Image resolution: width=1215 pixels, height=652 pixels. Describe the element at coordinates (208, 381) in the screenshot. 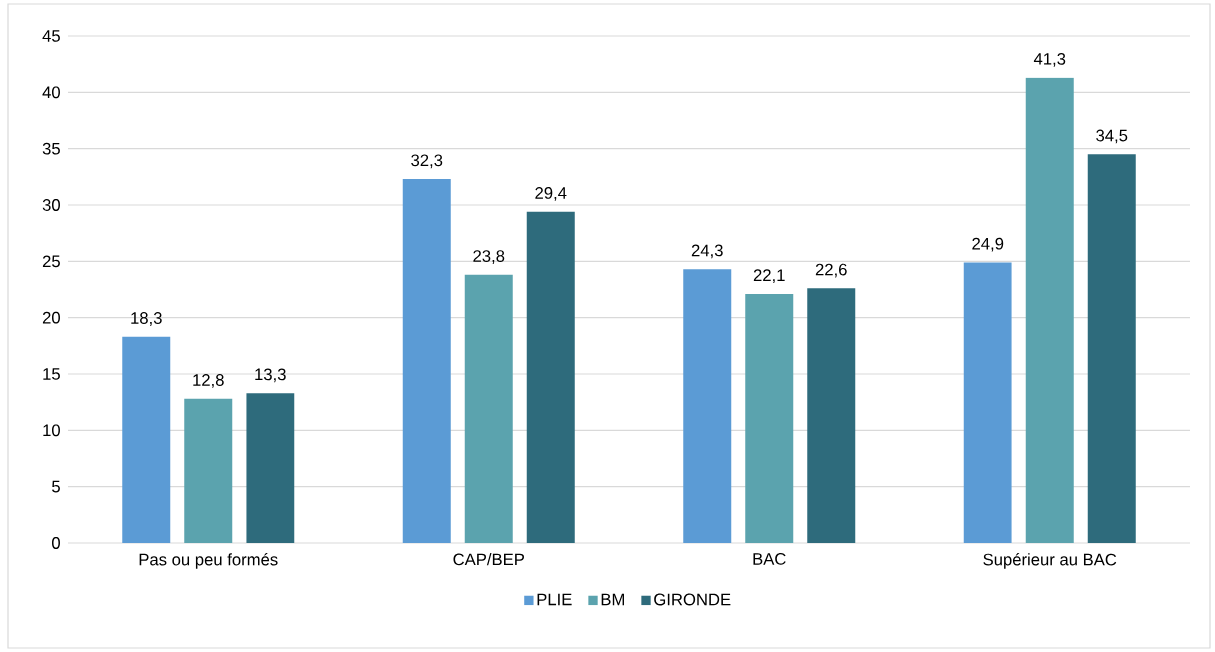

I see `data-label: 12,8` at that location.